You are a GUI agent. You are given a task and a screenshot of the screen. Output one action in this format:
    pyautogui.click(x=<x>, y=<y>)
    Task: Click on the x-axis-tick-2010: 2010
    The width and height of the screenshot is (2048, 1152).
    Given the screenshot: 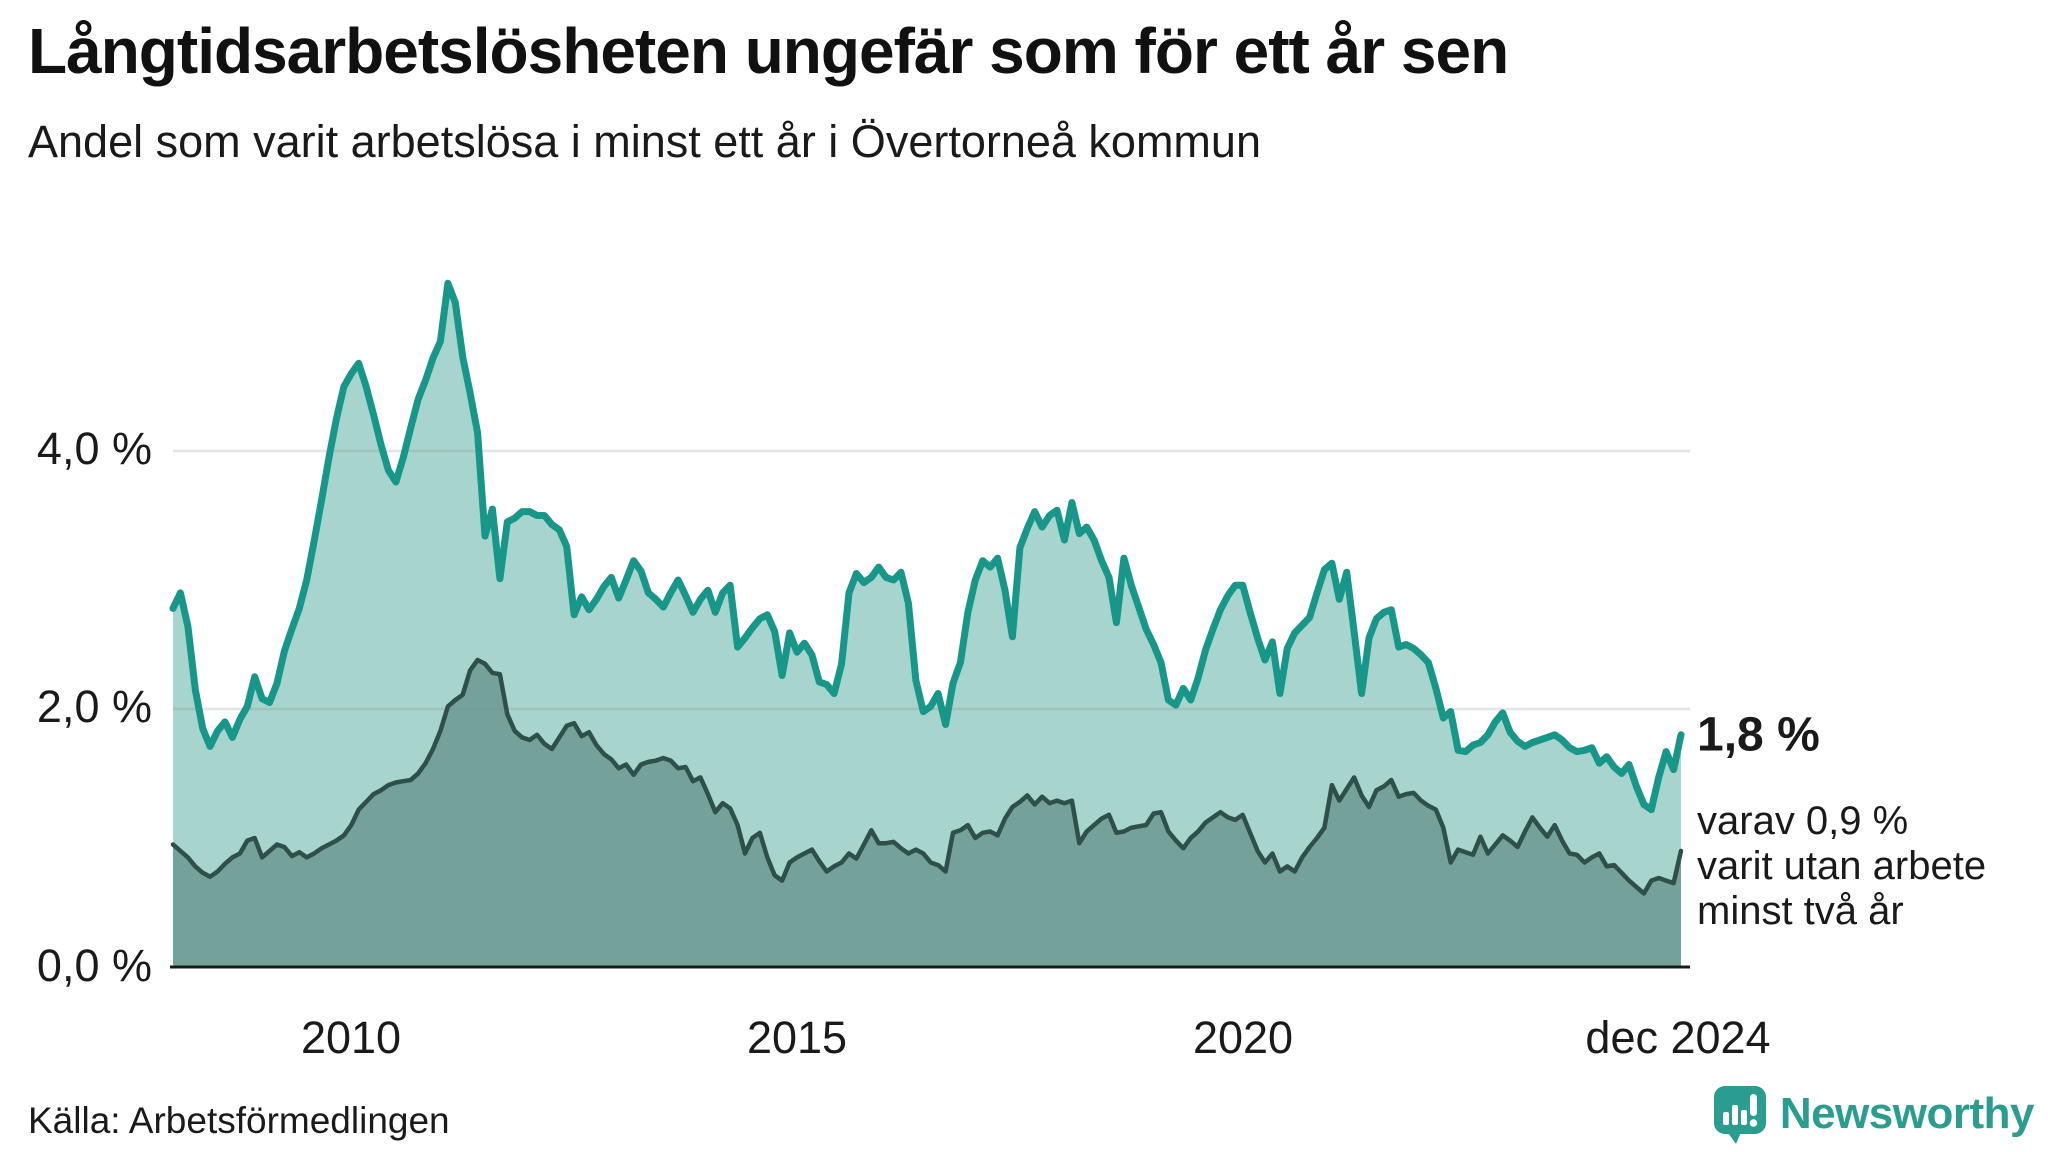 What is the action you would take?
    pyautogui.click(x=351, y=1037)
    